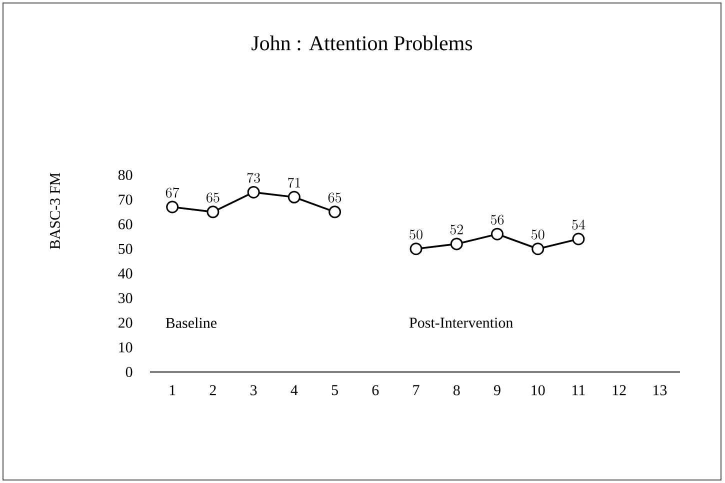 Image resolution: width=725 pixels, height=483 pixels. Describe the element at coordinates (416, 390) in the screenshot. I see `x-tick-label: 7` at that location.